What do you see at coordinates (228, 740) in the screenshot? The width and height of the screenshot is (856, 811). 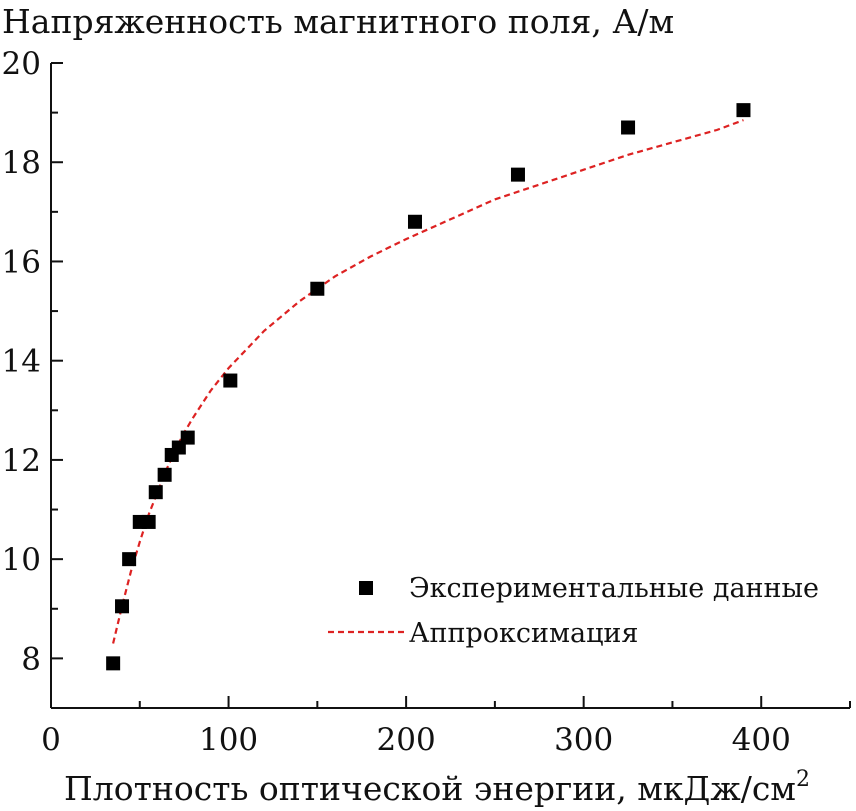 I see `x-tick-label: 100` at bounding box center [228, 740].